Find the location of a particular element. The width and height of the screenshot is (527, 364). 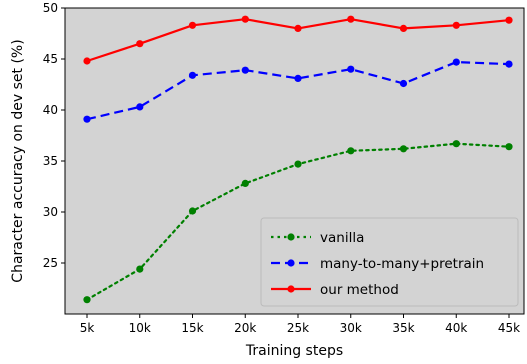

legend: vanilla many-to-many+pretrain our method is located at coordinates (389, 262).